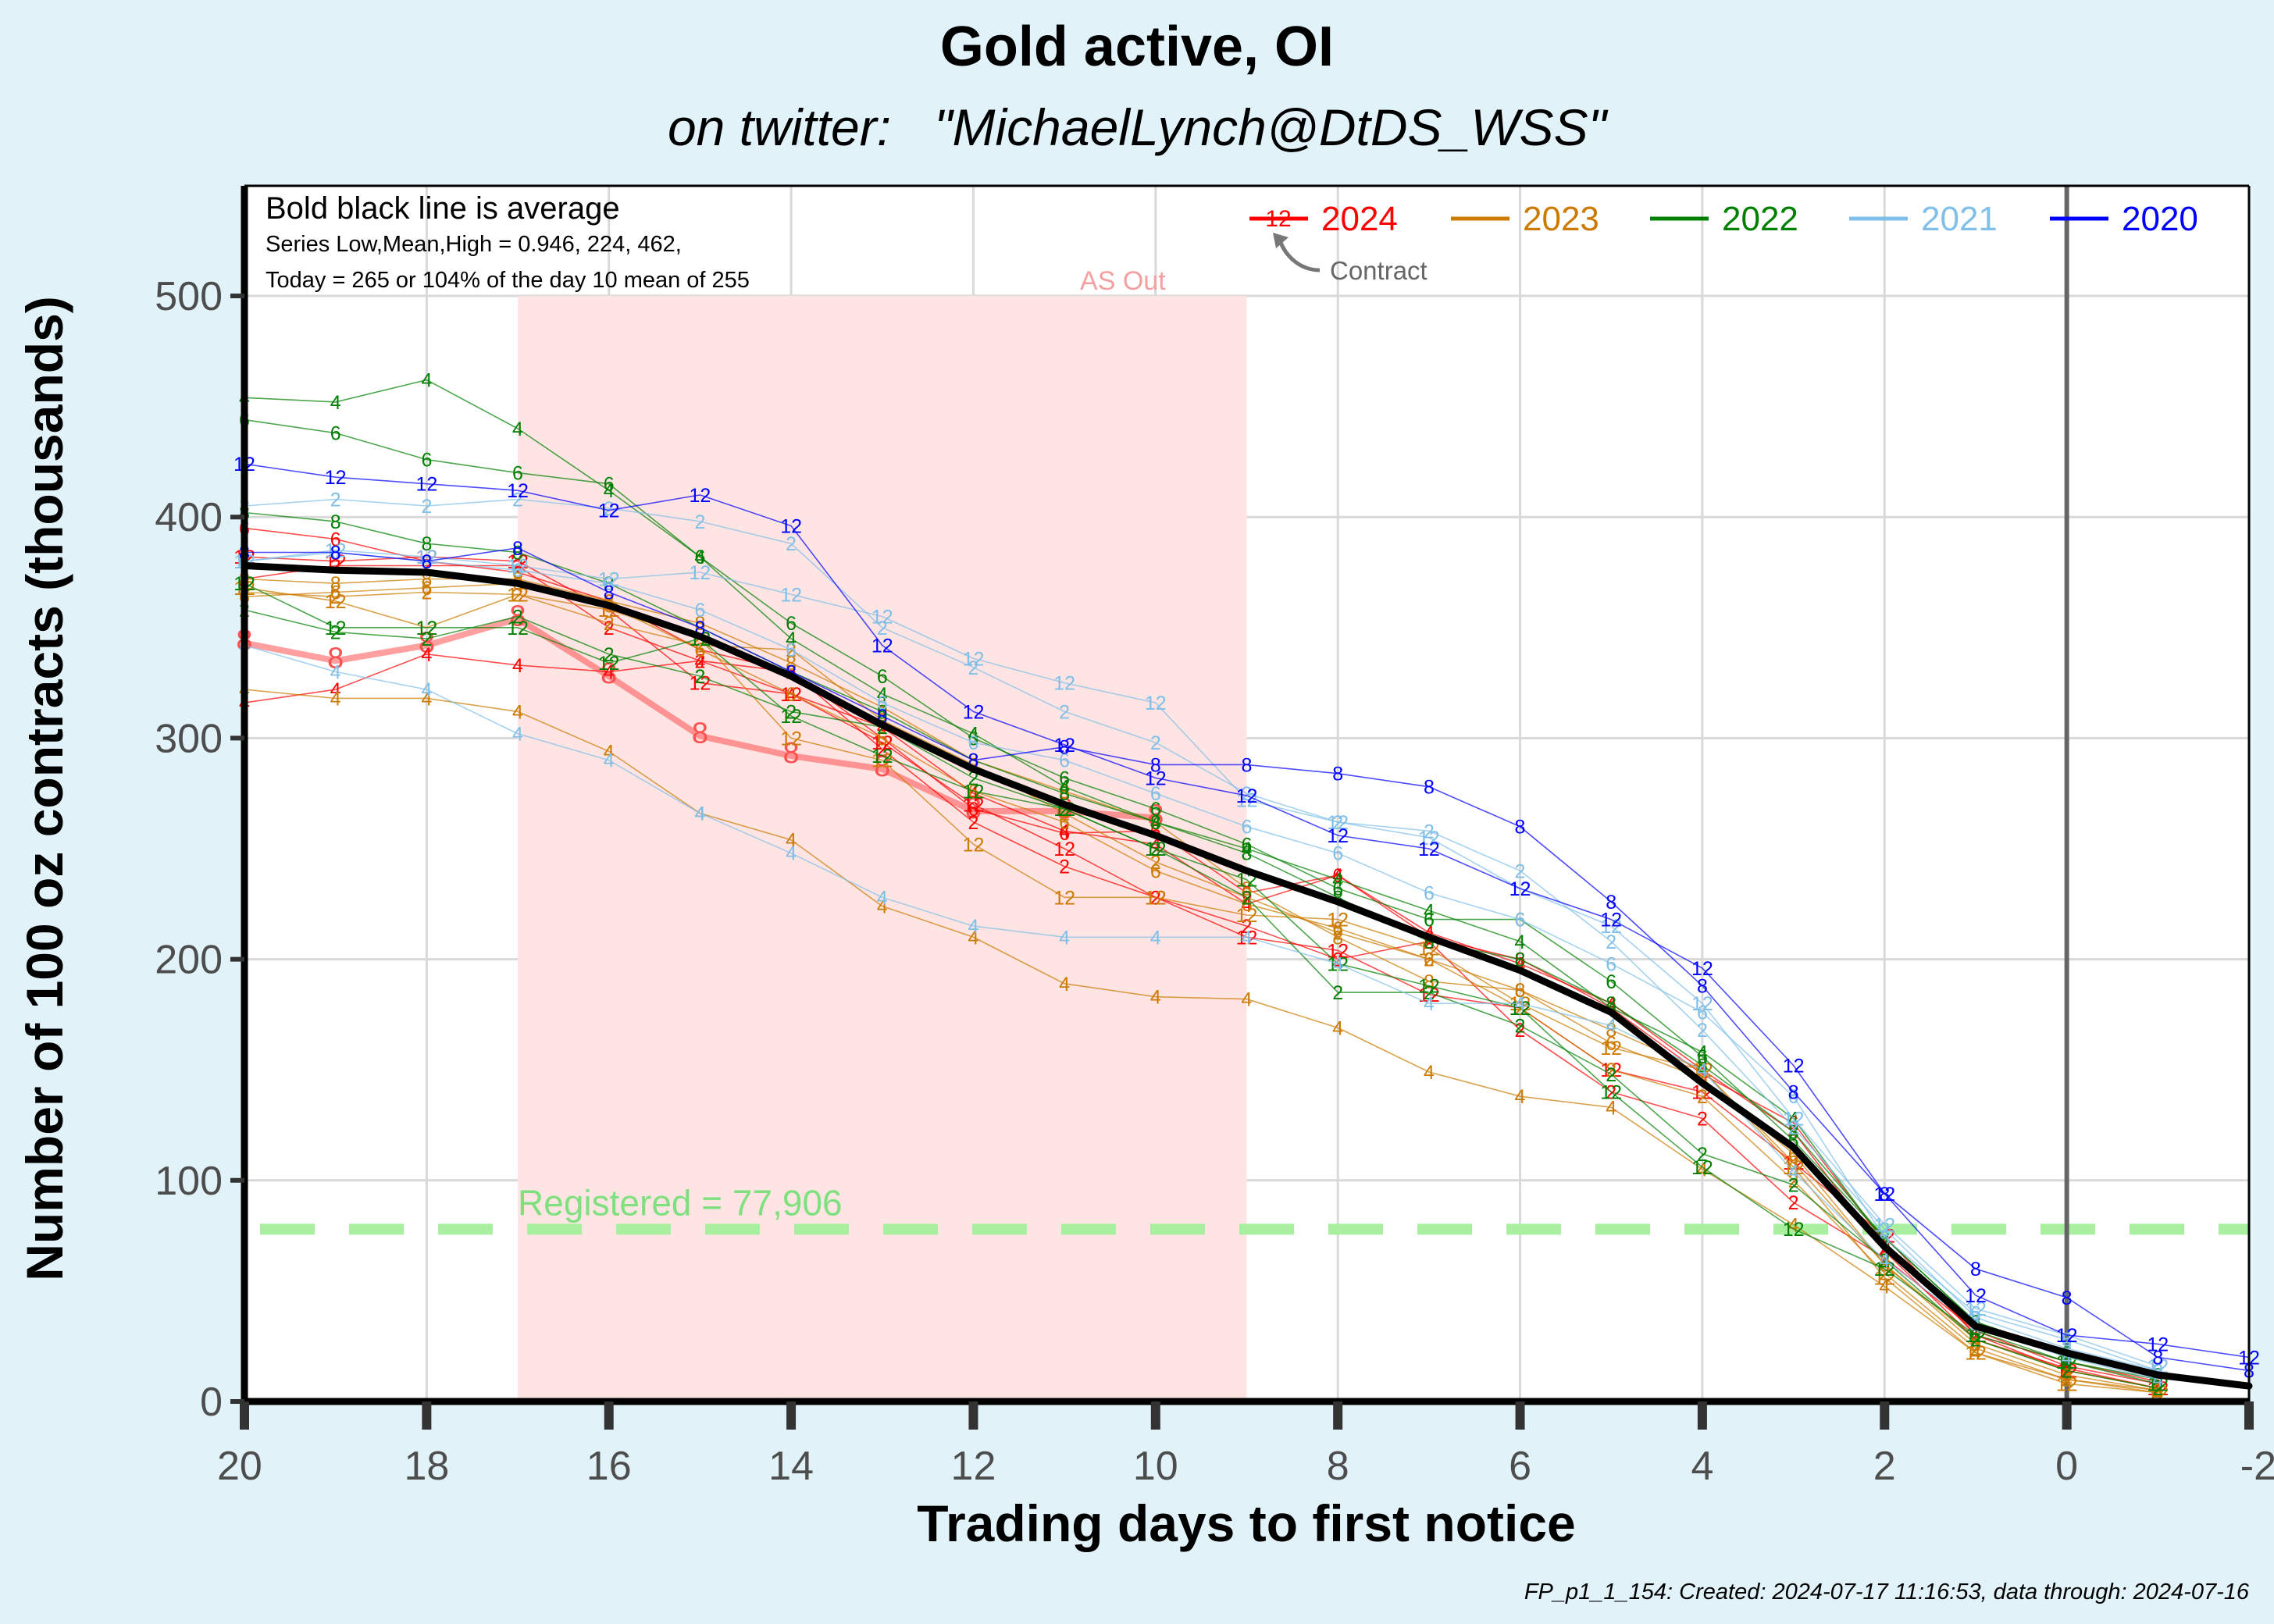 The height and width of the screenshot is (1624, 2274). I want to click on contract-arrowhead, so click(1281, 240).